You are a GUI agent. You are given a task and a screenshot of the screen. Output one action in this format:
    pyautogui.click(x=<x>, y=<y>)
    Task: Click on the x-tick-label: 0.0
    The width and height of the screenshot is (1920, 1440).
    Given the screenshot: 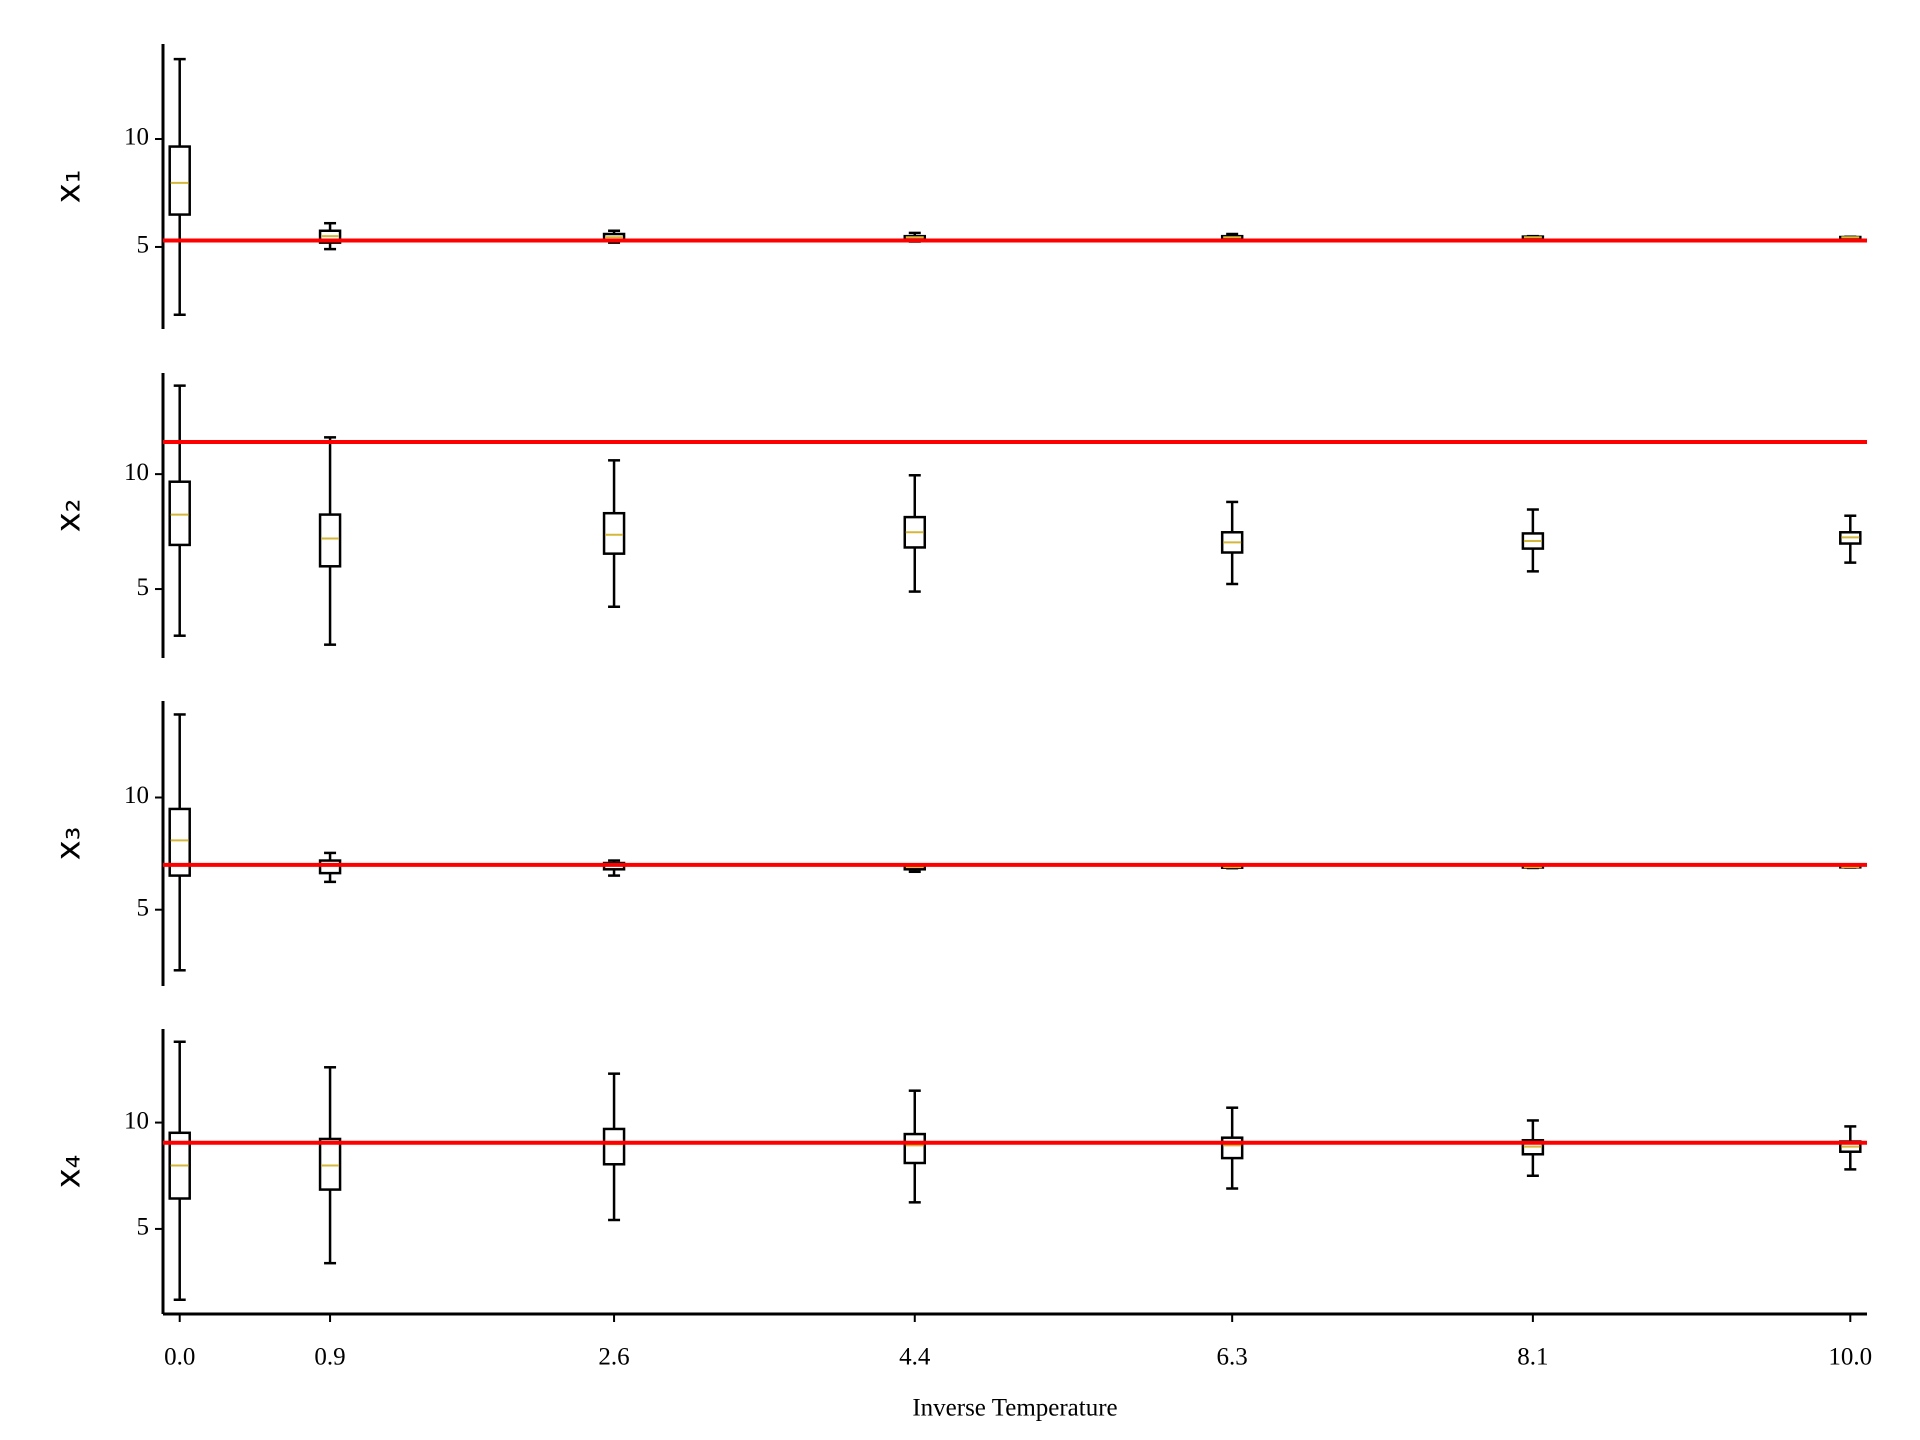 What is the action you would take?
    pyautogui.click(x=179, y=1357)
    